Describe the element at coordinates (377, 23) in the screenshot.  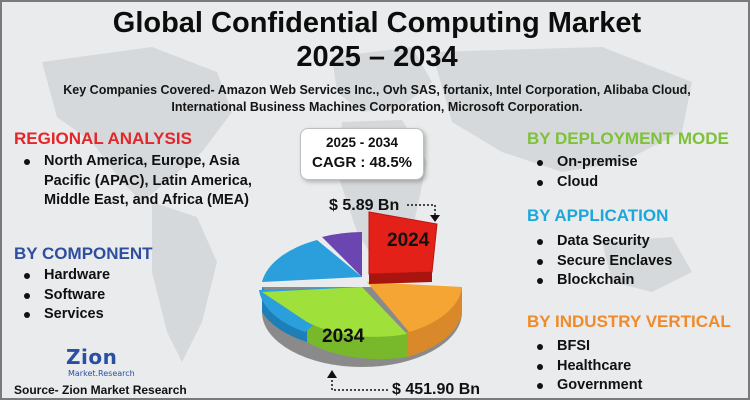
I see `title-line-1: Global Confidential Computing Market` at that location.